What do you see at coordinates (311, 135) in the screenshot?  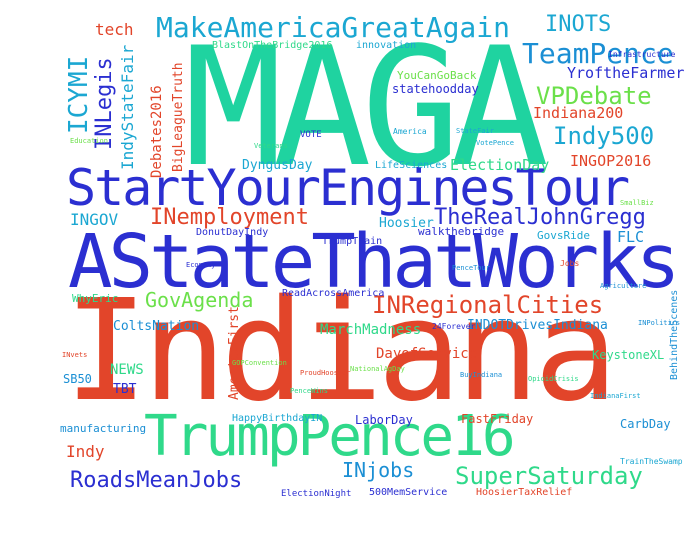 I see `cloud-word: VOTE` at bounding box center [311, 135].